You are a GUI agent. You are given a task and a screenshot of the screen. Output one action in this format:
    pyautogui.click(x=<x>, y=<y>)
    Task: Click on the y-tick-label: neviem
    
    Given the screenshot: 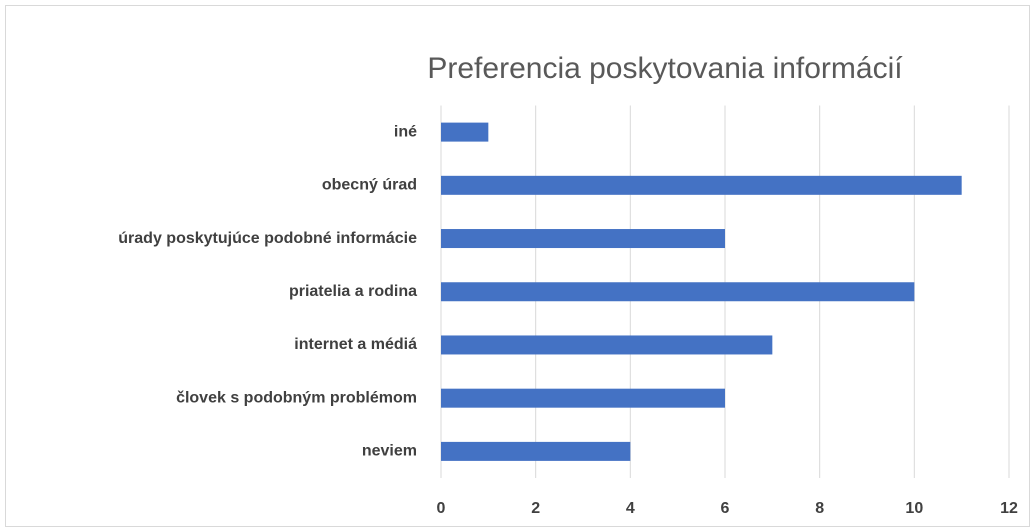 What is the action you would take?
    pyautogui.click(x=389, y=451)
    